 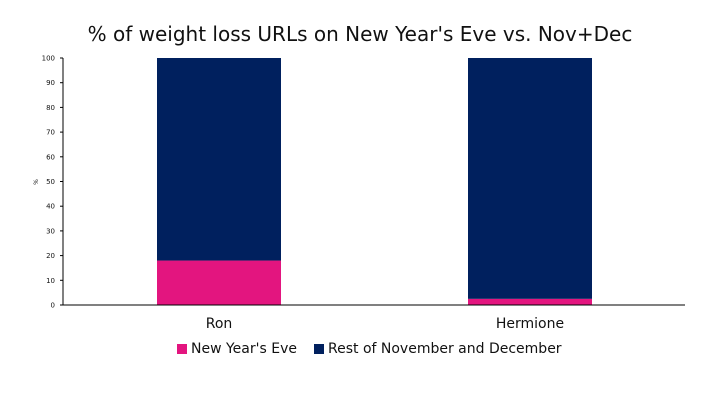 What do you see at coordinates (244, 349) in the screenshot?
I see `legend-label-new-years-eve: New Year's Eve` at bounding box center [244, 349].